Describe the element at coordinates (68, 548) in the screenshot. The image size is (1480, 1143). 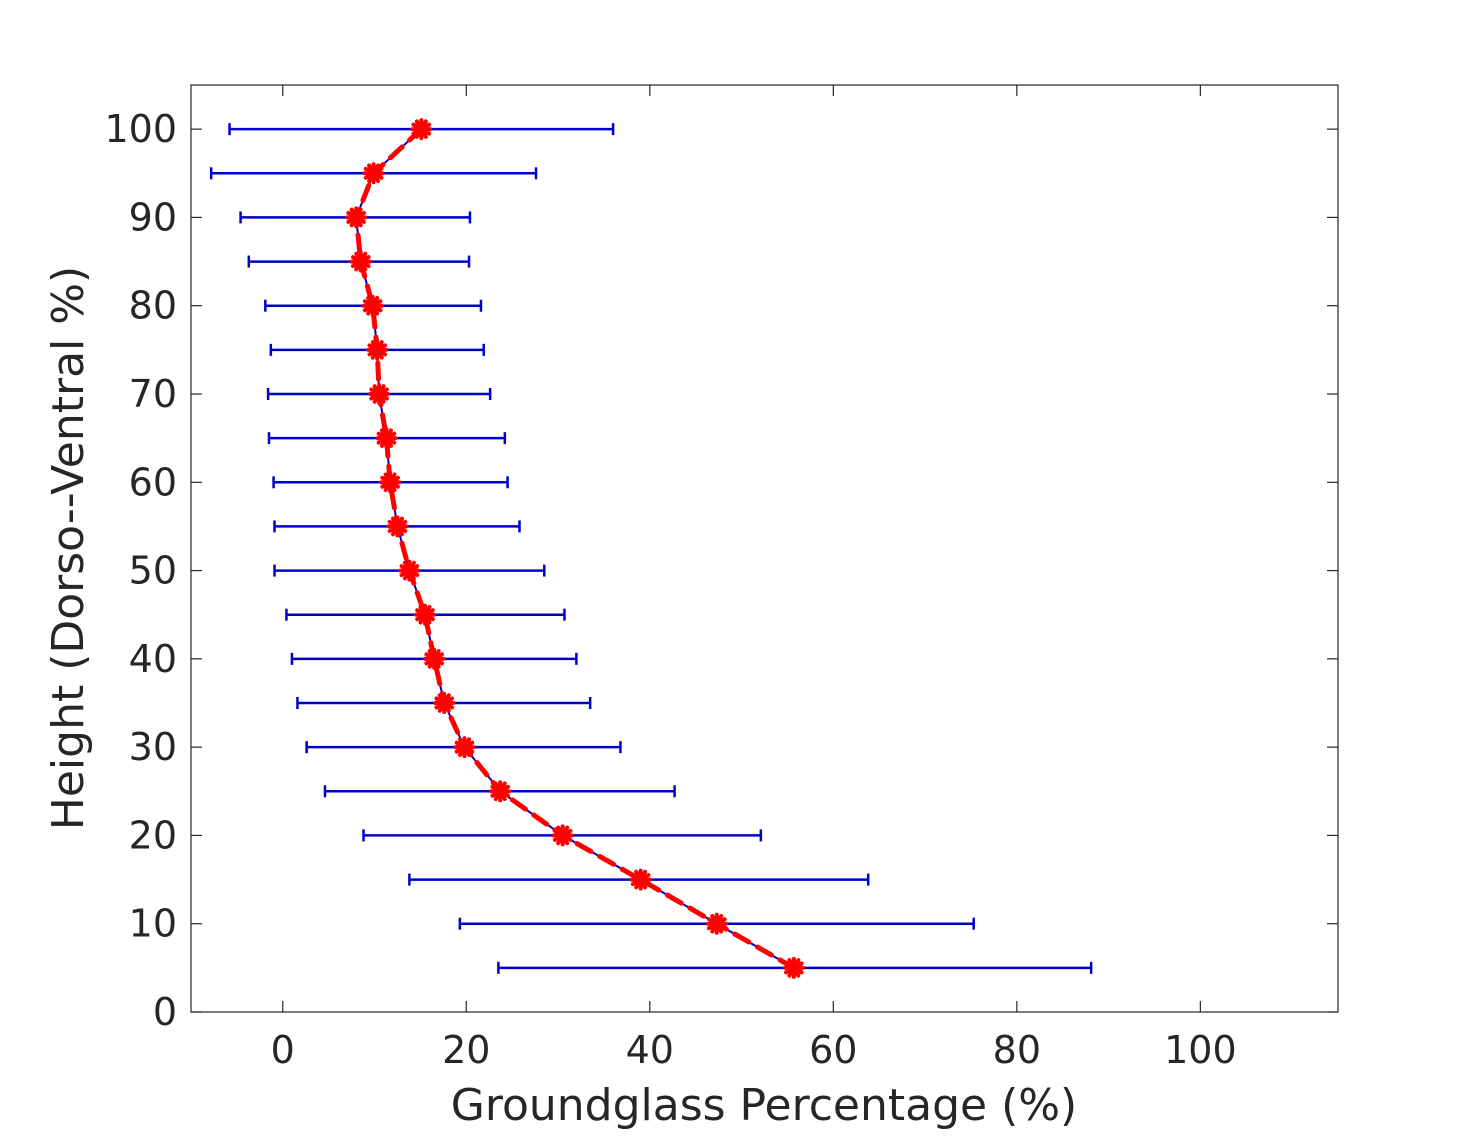
I see `y-axis-label: Height (Dorso--Ventral %)` at that location.